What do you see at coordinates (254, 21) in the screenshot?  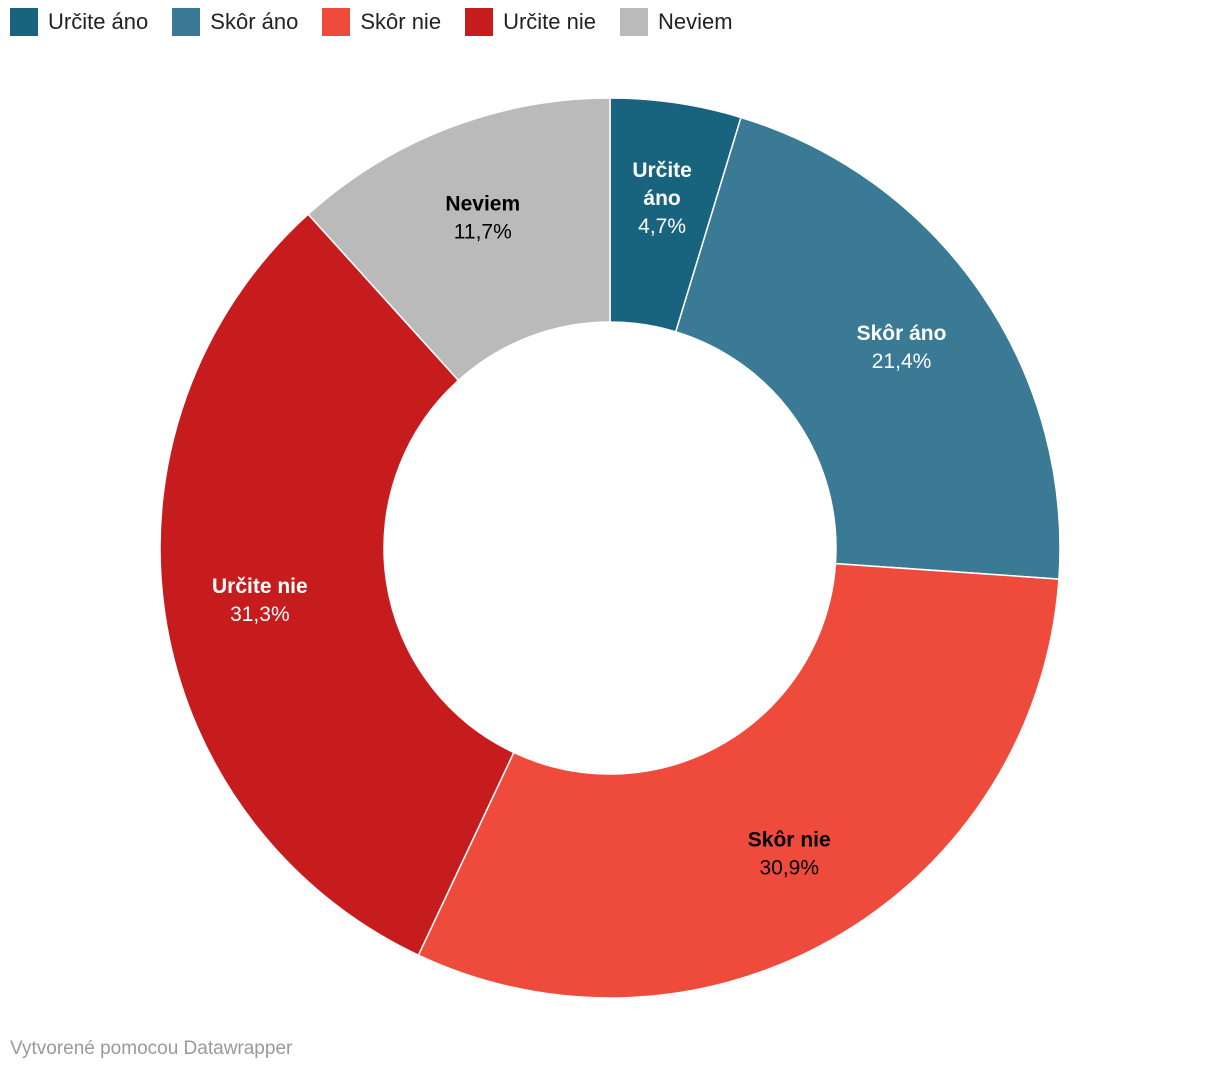 I see `legend-label: Skôr áno` at bounding box center [254, 21].